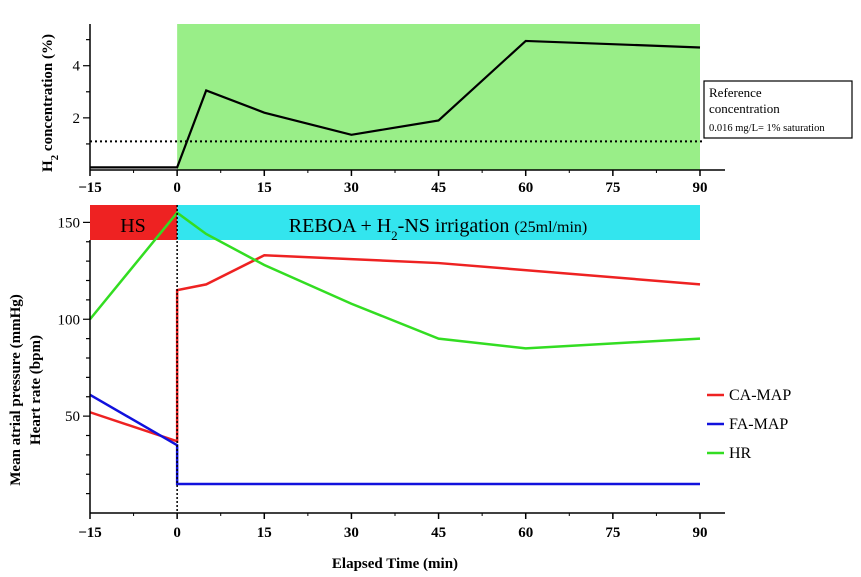 The height and width of the screenshot is (577, 861). I want to click on top-y-axis-title-rest: concentration (%), so click(48, 94).